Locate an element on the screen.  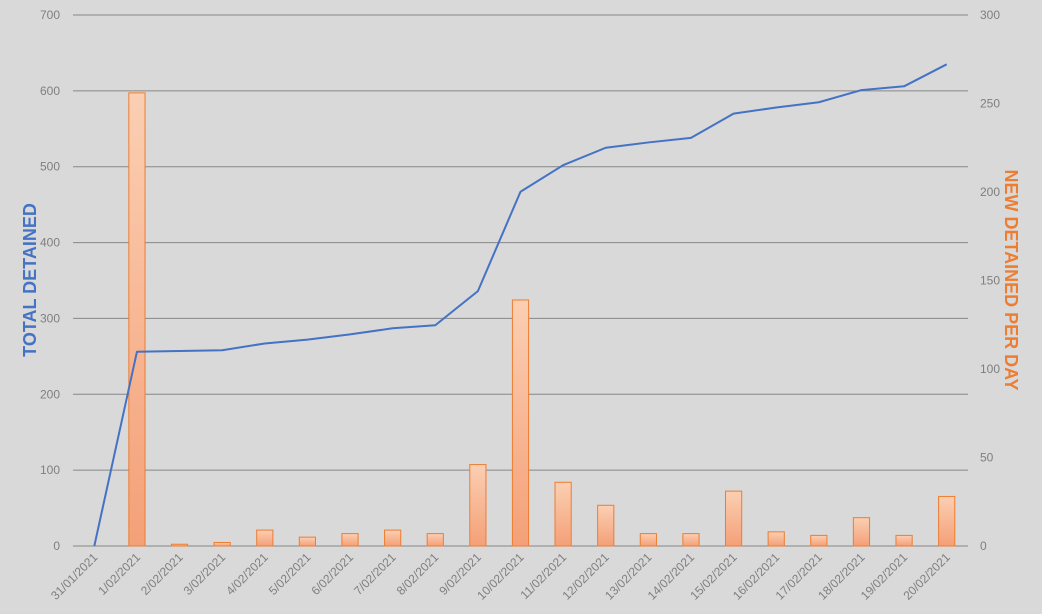
right-tick-label: 200 is located at coordinates (990, 192).